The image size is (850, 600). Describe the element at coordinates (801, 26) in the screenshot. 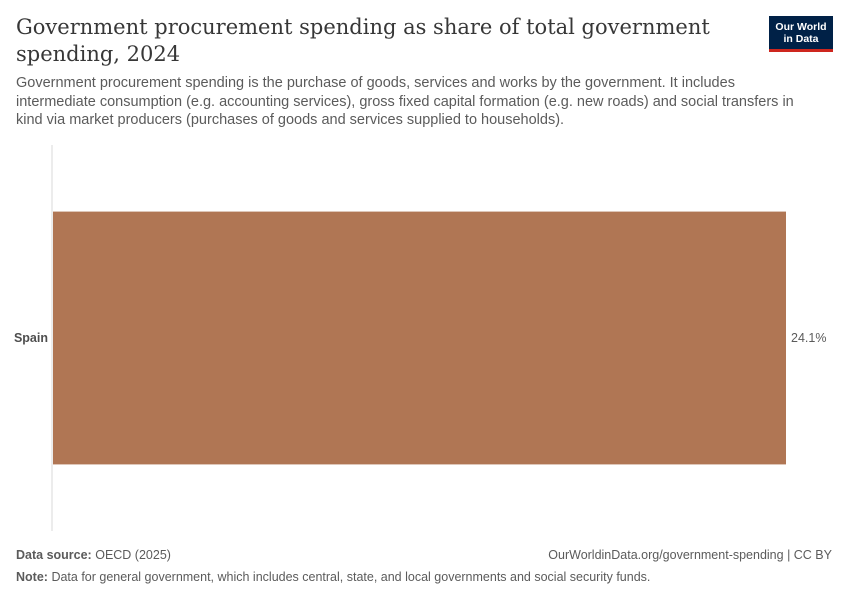

I see `logo-line-1: Our World` at that location.